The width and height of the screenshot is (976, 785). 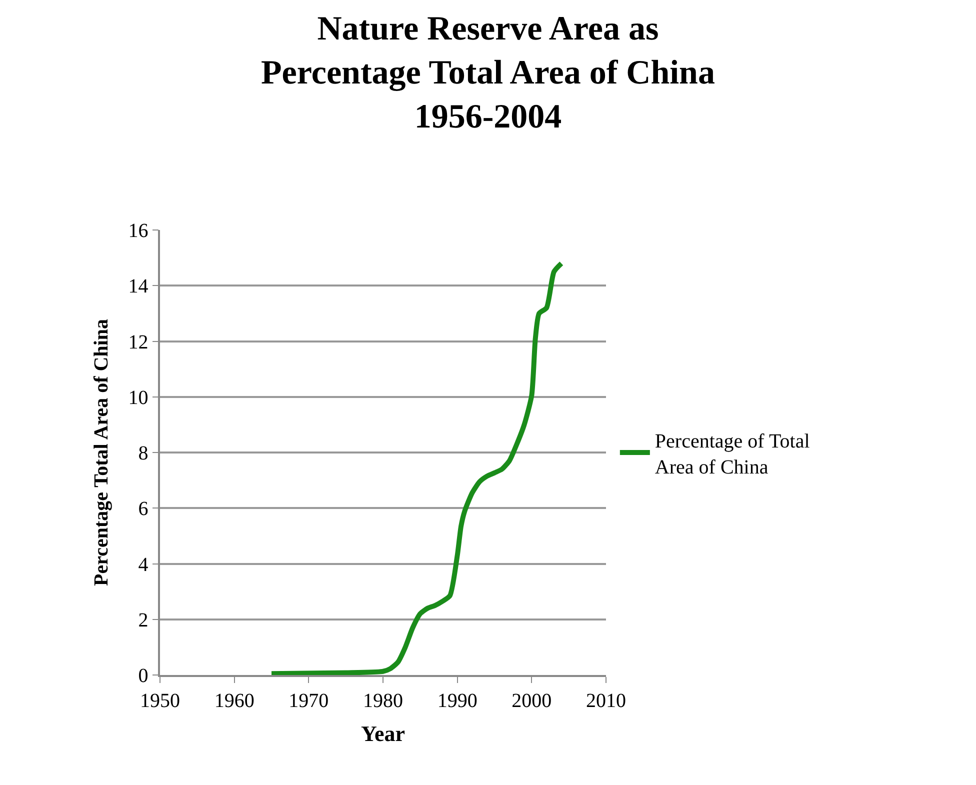 What do you see at coordinates (234, 701) in the screenshot?
I see `x-tick-label: 1960` at bounding box center [234, 701].